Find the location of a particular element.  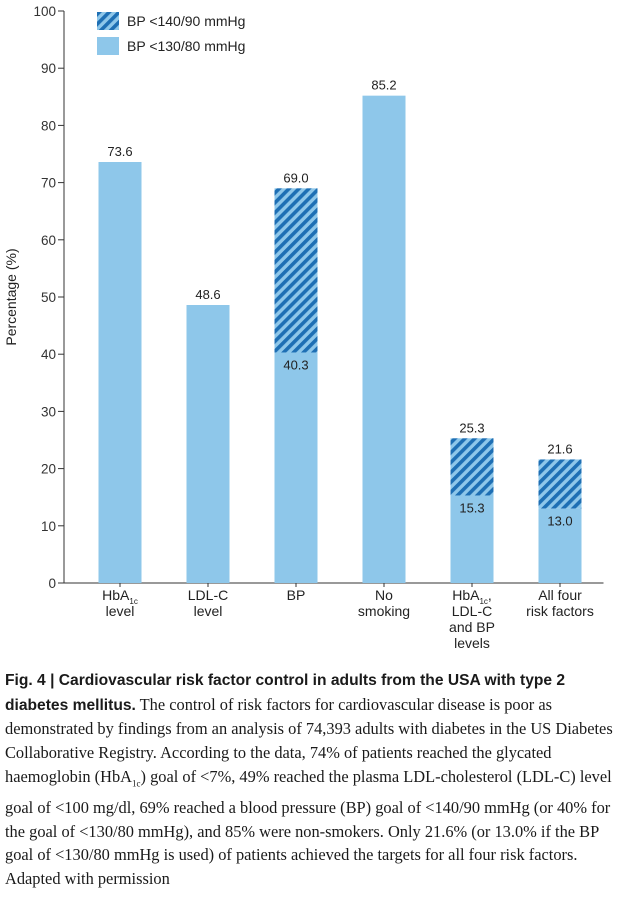

legend-swatch-hatched is located at coordinates (108, 21).